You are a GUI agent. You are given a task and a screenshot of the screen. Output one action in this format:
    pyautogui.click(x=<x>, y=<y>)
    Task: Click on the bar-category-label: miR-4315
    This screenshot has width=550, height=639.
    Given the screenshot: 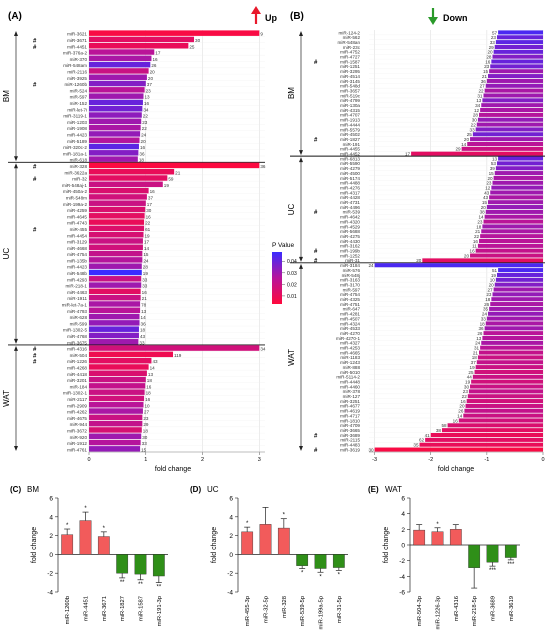 What is the action you would take?
    pyautogui.click(x=350, y=110)
    